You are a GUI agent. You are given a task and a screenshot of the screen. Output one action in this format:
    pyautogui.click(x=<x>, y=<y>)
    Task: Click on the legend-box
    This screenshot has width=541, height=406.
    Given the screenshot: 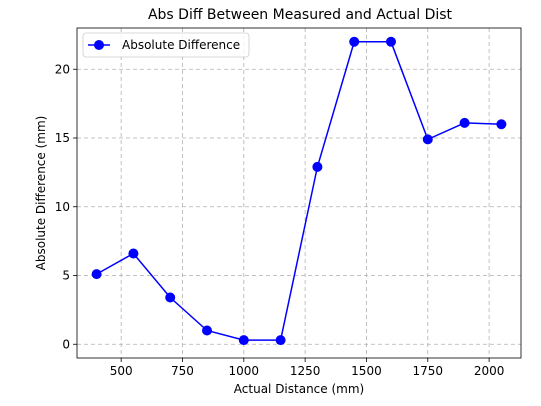 What is the action you would take?
    pyautogui.click(x=166, y=45)
    